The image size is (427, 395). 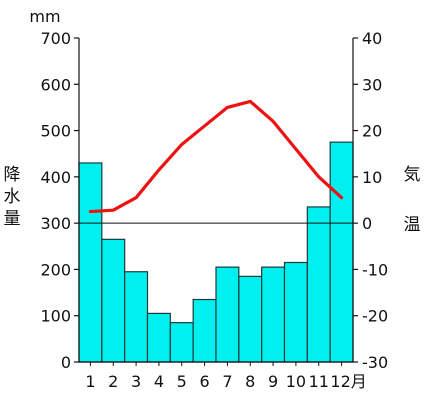 I want to click on left-axis-label: 降水量, so click(x=12, y=197).